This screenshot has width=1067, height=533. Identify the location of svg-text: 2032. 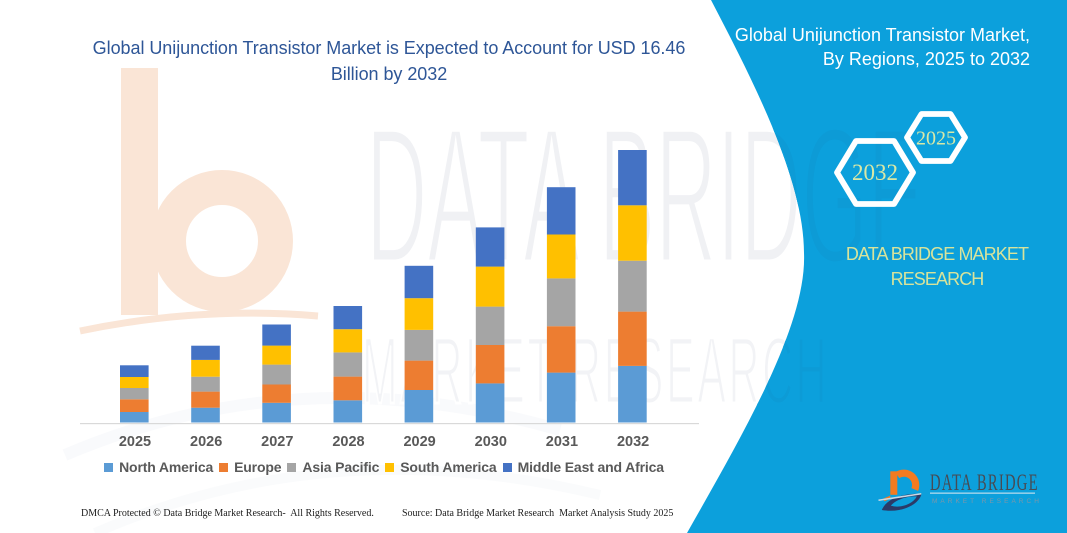
(875, 172).